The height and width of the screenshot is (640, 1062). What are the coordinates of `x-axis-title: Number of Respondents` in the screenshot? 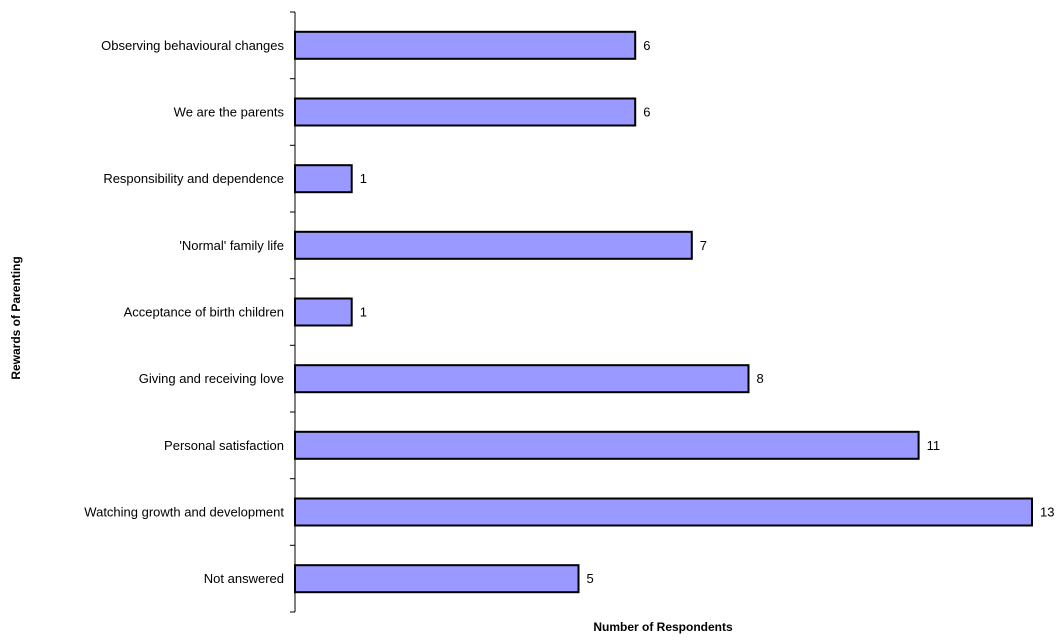 It's located at (663, 627).